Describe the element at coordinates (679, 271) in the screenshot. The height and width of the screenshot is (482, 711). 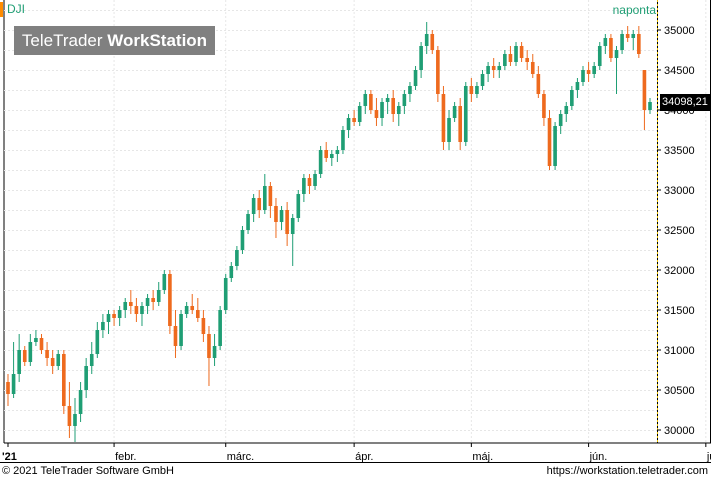
I see `y-tick-label: 32000` at that location.